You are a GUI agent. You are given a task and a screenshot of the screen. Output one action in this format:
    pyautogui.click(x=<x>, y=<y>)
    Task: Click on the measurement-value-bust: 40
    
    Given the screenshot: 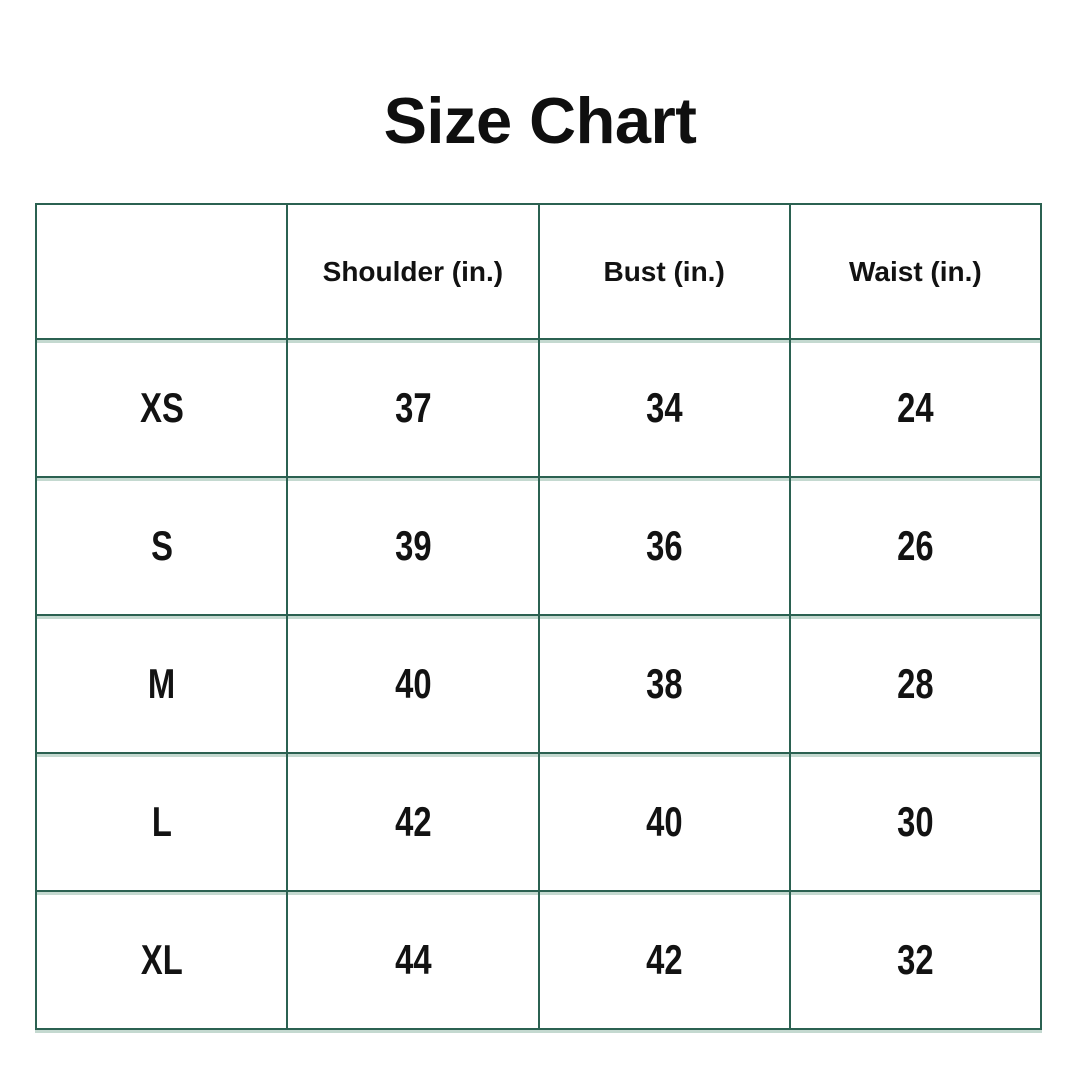 What is the action you would take?
    pyautogui.click(x=665, y=823)
    